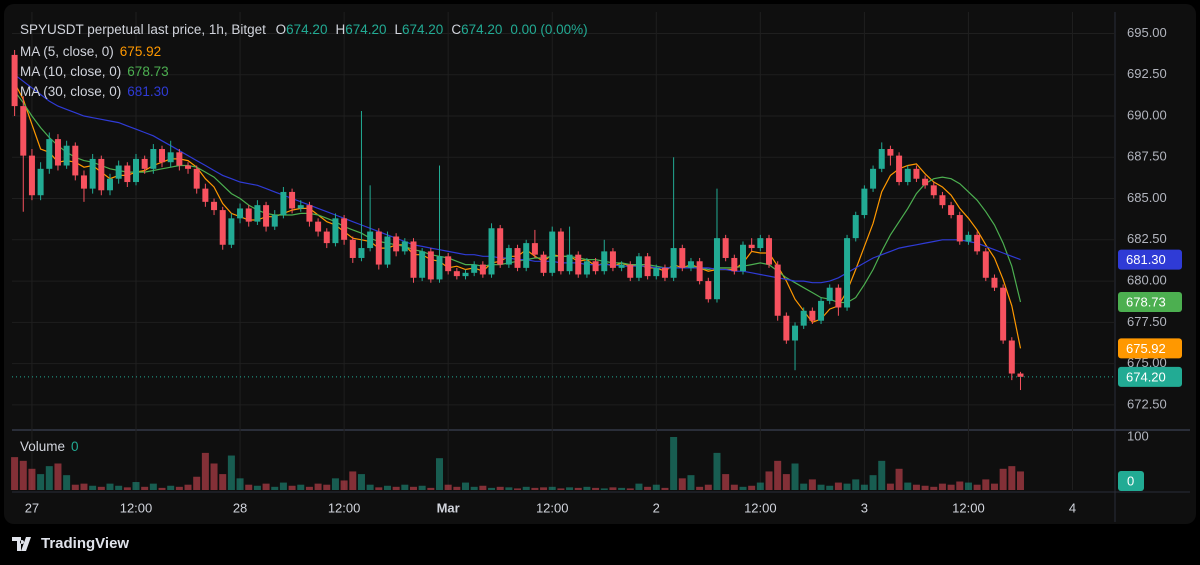 Image resolution: width=1200 pixels, height=565 pixels. I want to click on readout-key: L, so click(398, 29).